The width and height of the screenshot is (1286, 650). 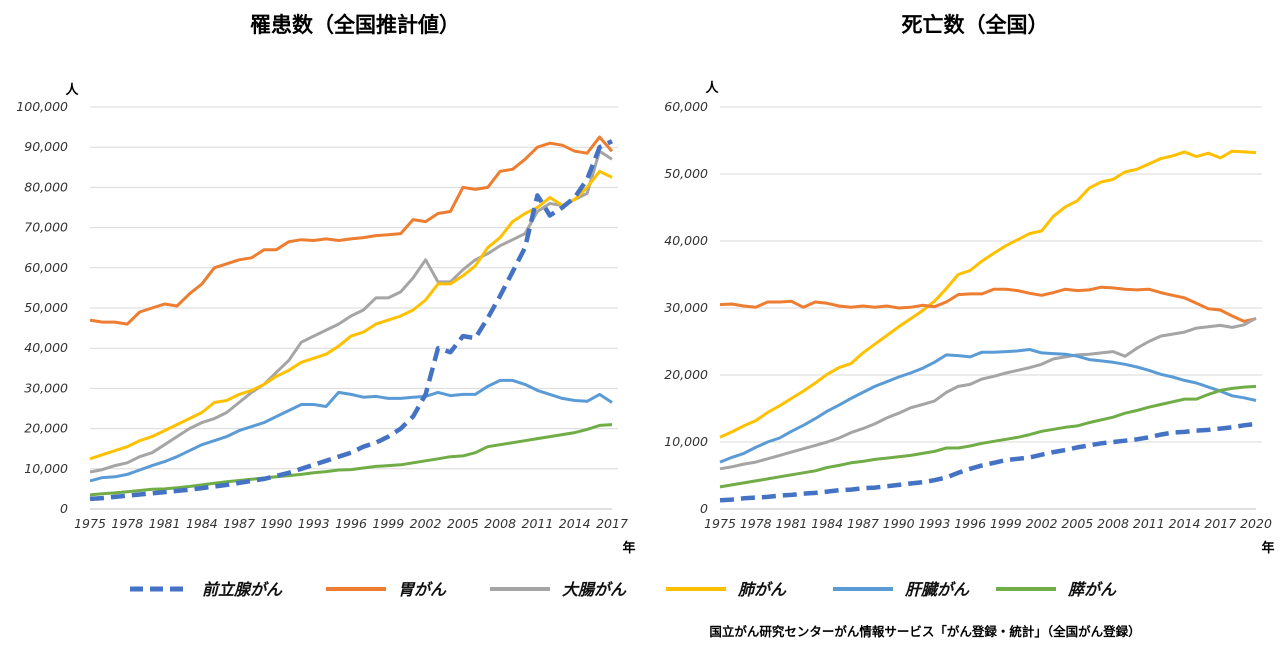 I want to click on mortality-x-unit: 年, so click(x=1267, y=548).